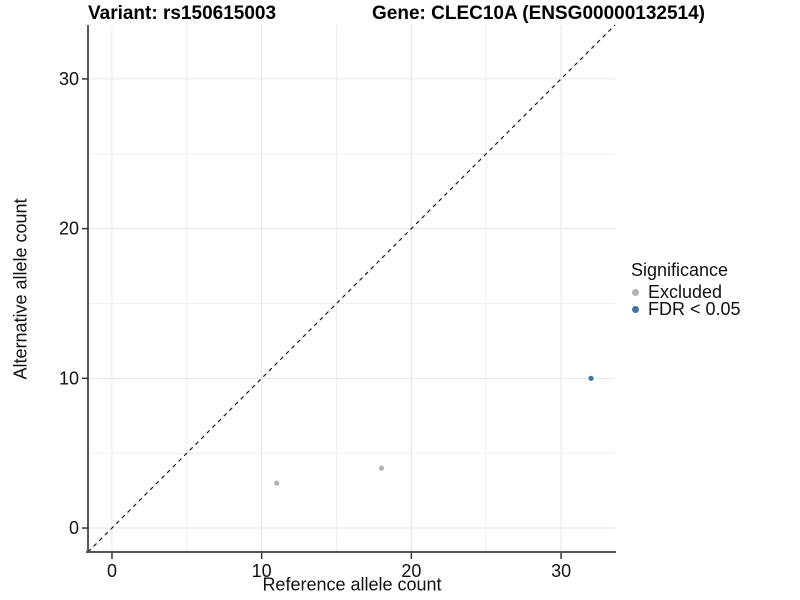  I want to click on x-tick-label: 30, so click(561, 571).